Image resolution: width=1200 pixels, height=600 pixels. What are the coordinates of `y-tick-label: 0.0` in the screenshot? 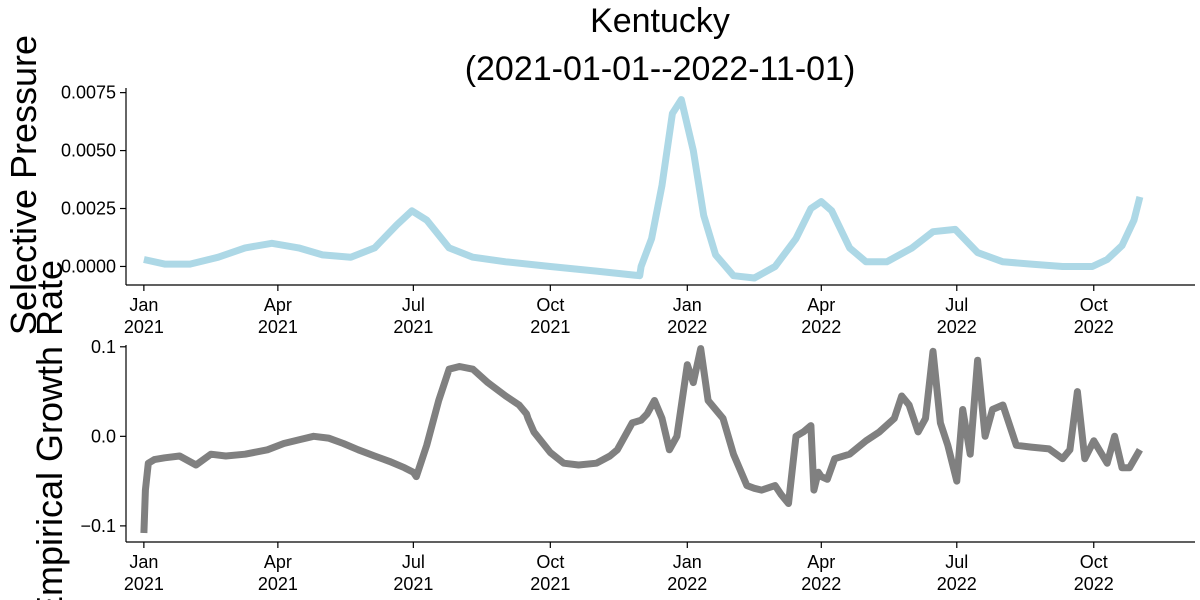 It's located at (103, 436).